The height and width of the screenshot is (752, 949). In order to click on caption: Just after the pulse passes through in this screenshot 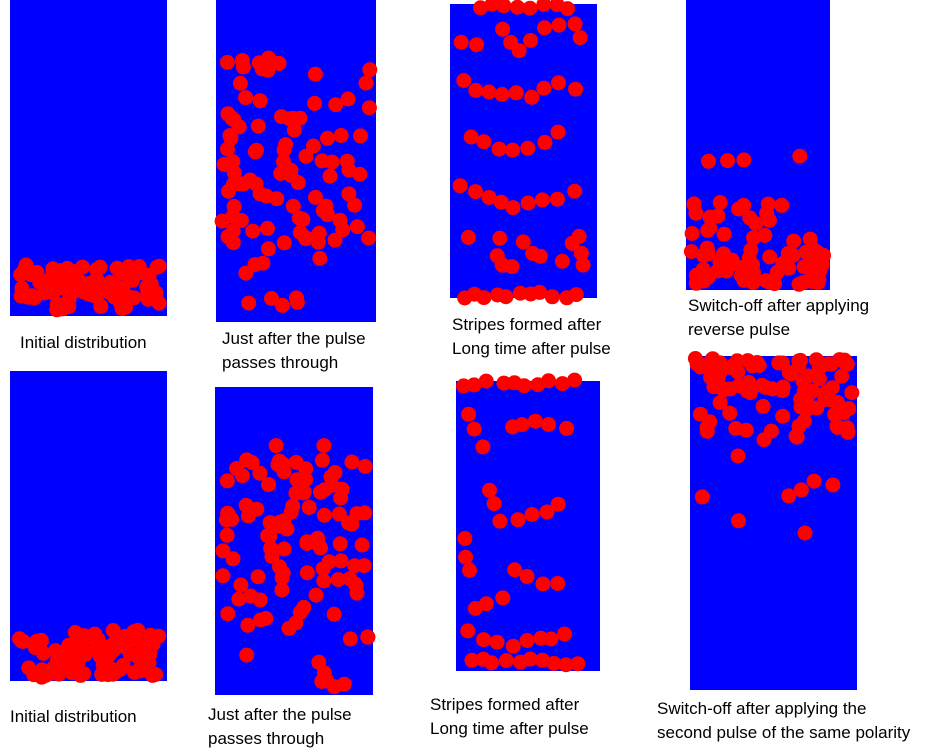, I will do `click(294, 351)`.